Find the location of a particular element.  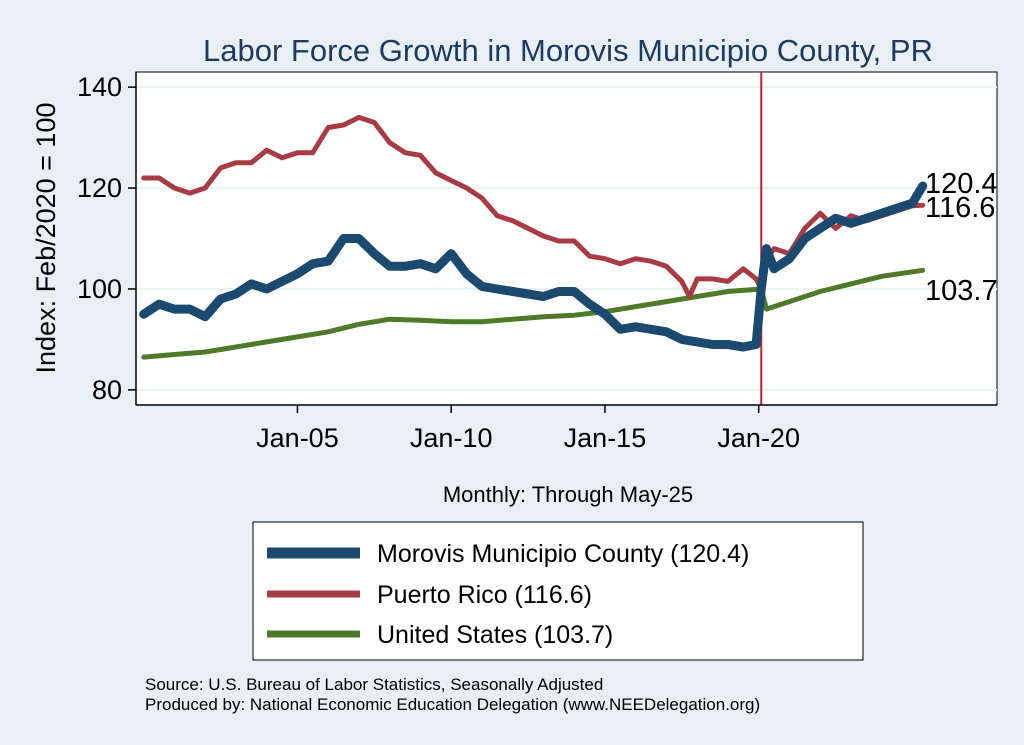

y-axis: 80 100 120 140 is located at coordinates (107, 238).